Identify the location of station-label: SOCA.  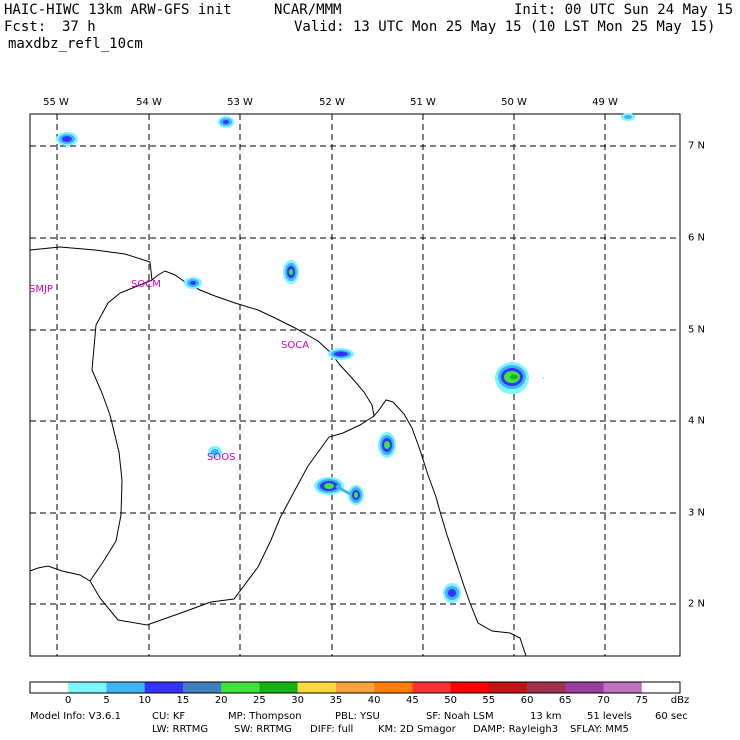
(295, 345).